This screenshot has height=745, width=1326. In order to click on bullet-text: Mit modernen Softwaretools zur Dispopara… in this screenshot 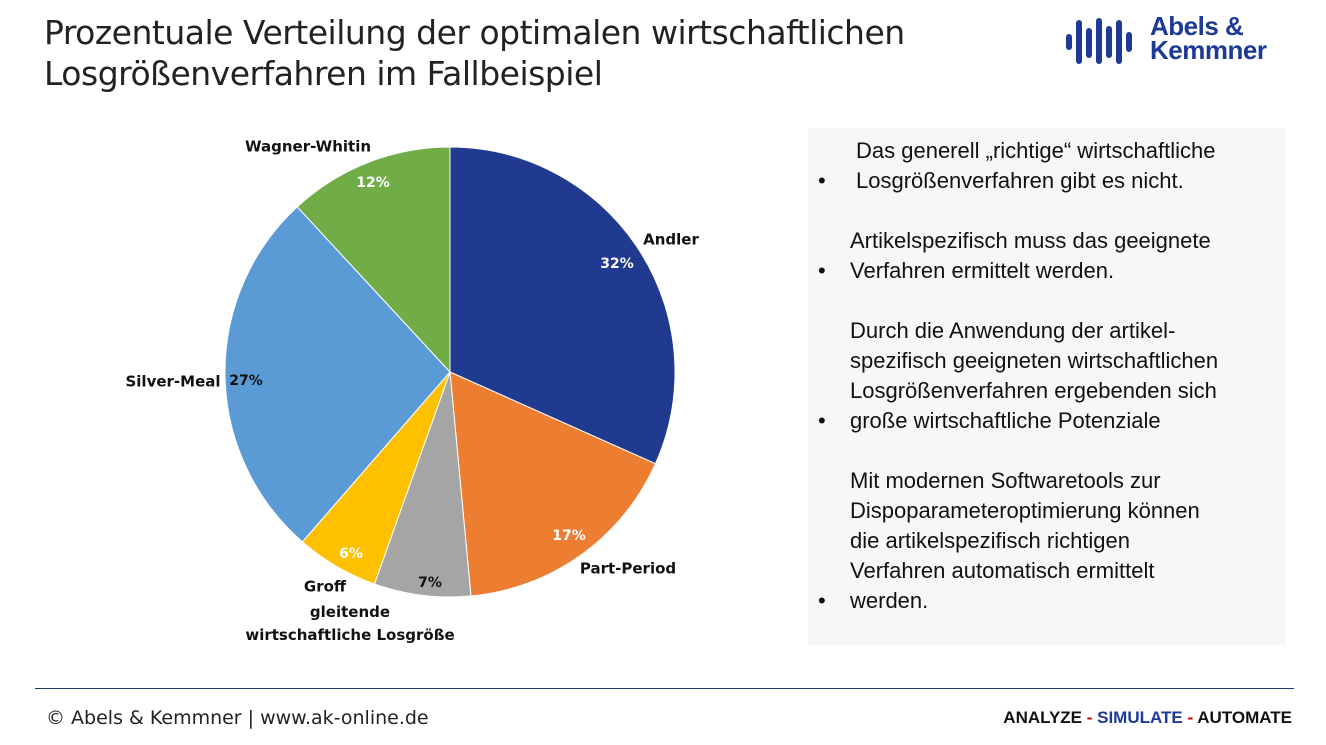, I will do `click(1009, 541)`.